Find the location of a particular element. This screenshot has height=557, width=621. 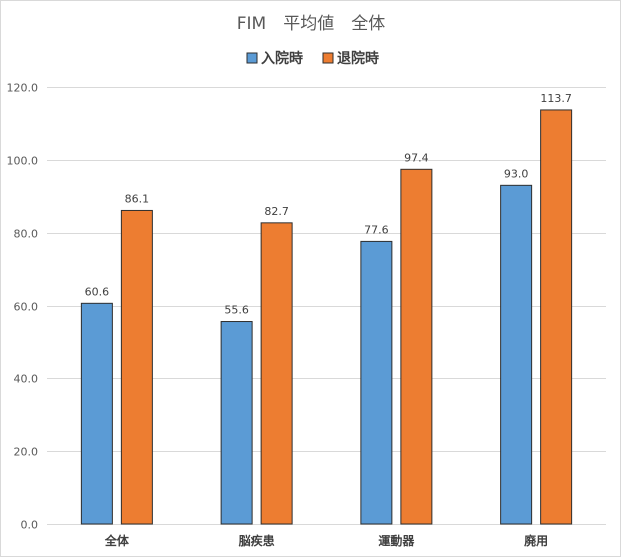

category-label-3: 運動器 is located at coordinates (396, 540).